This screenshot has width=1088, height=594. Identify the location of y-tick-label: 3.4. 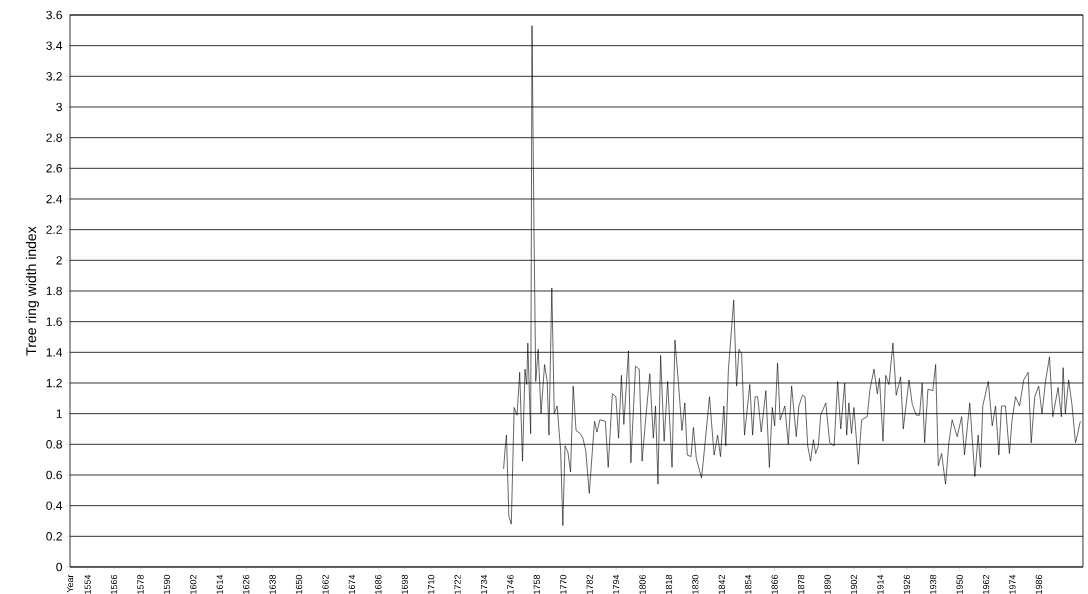
(54, 45).